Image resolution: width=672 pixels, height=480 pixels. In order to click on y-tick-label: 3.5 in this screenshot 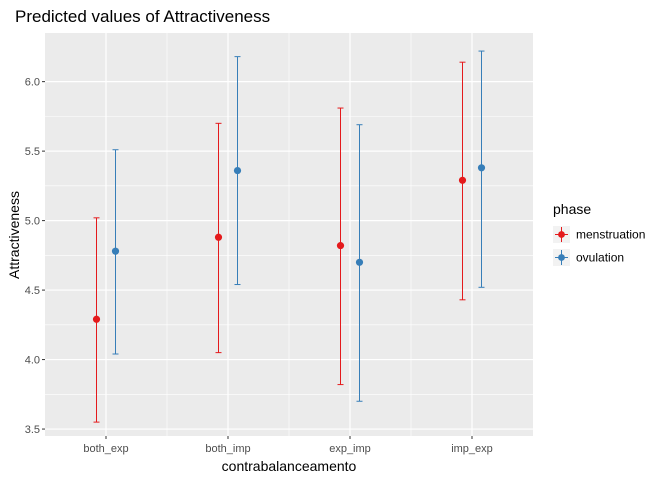, I will do `click(32, 430)`.